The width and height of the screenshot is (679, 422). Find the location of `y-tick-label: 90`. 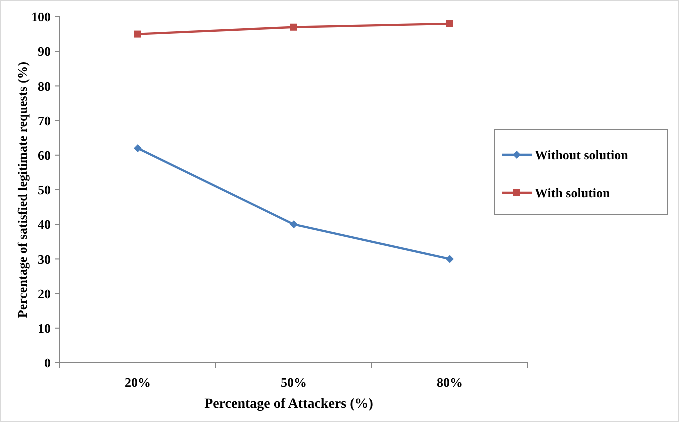

y-tick-label: 90 is located at coordinates (44, 52).